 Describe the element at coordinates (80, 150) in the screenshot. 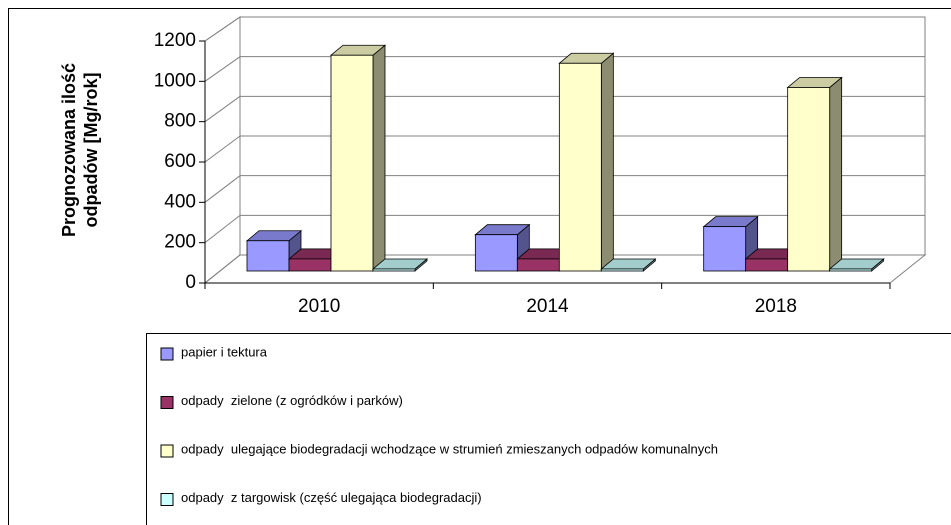

I see `y-axis-title: Prognozowana ilość odpadów [Mg/rok]` at that location.